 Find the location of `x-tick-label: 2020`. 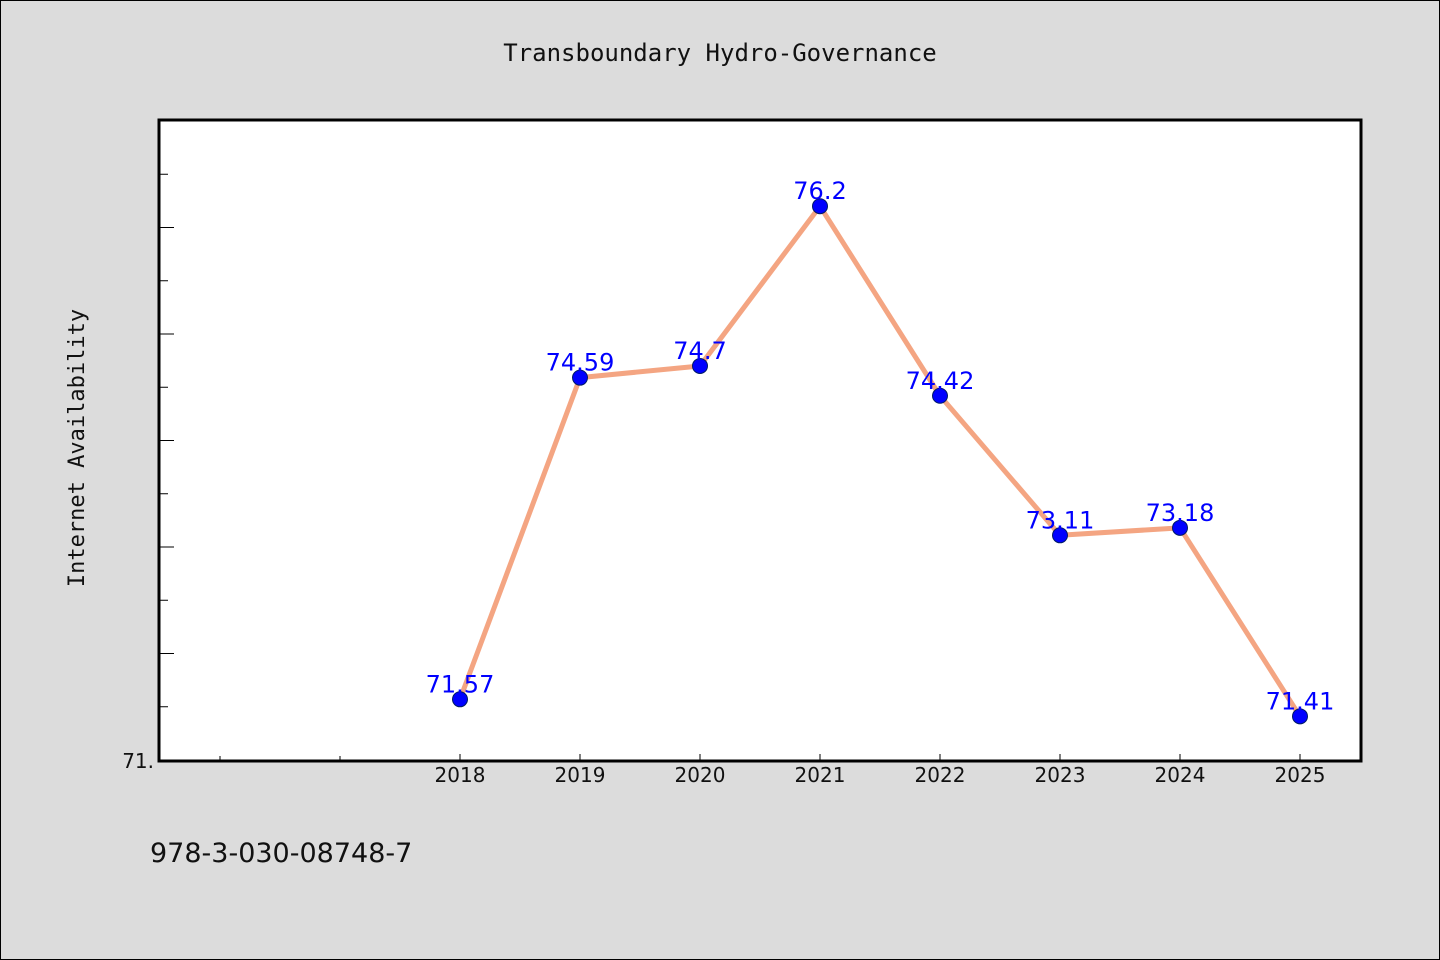

x-tick-label: 2020 is located at coordinates (700, 775).